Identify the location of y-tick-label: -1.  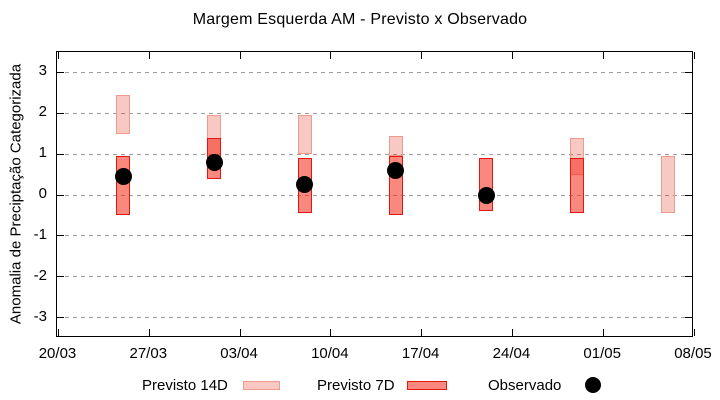
(40, 234).